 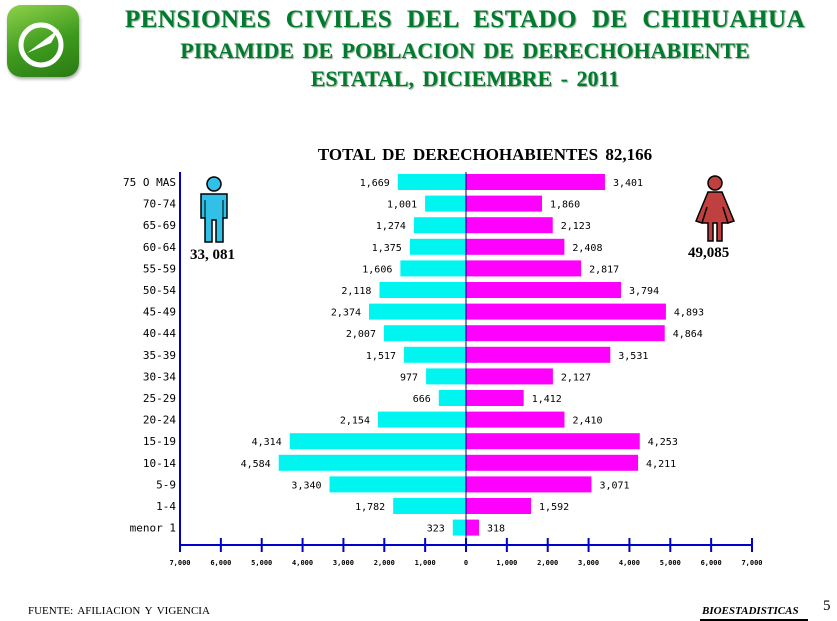 What do you see at coordinates (387, 248) in the screenshot?
I see `male-value-label: 1,375` at bounding box center [387, 248].